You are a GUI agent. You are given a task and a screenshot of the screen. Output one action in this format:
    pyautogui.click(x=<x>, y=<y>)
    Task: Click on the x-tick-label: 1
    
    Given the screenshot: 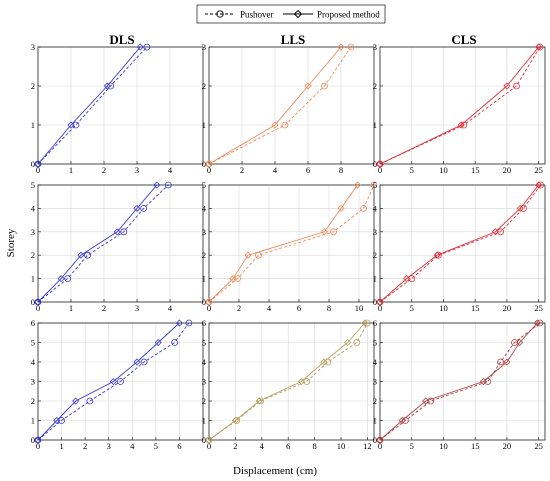 What is the action you would take?
    pyautogui.click(x=71, y=308)
    